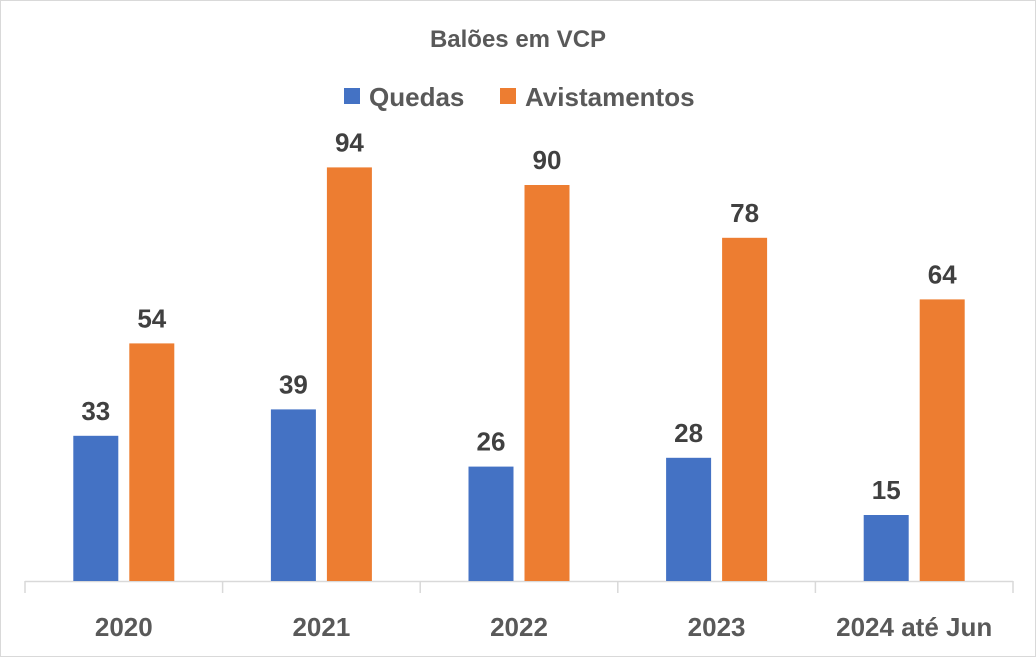  I want to click on data-label-avistamentos-4: 64, so click(942, 274).